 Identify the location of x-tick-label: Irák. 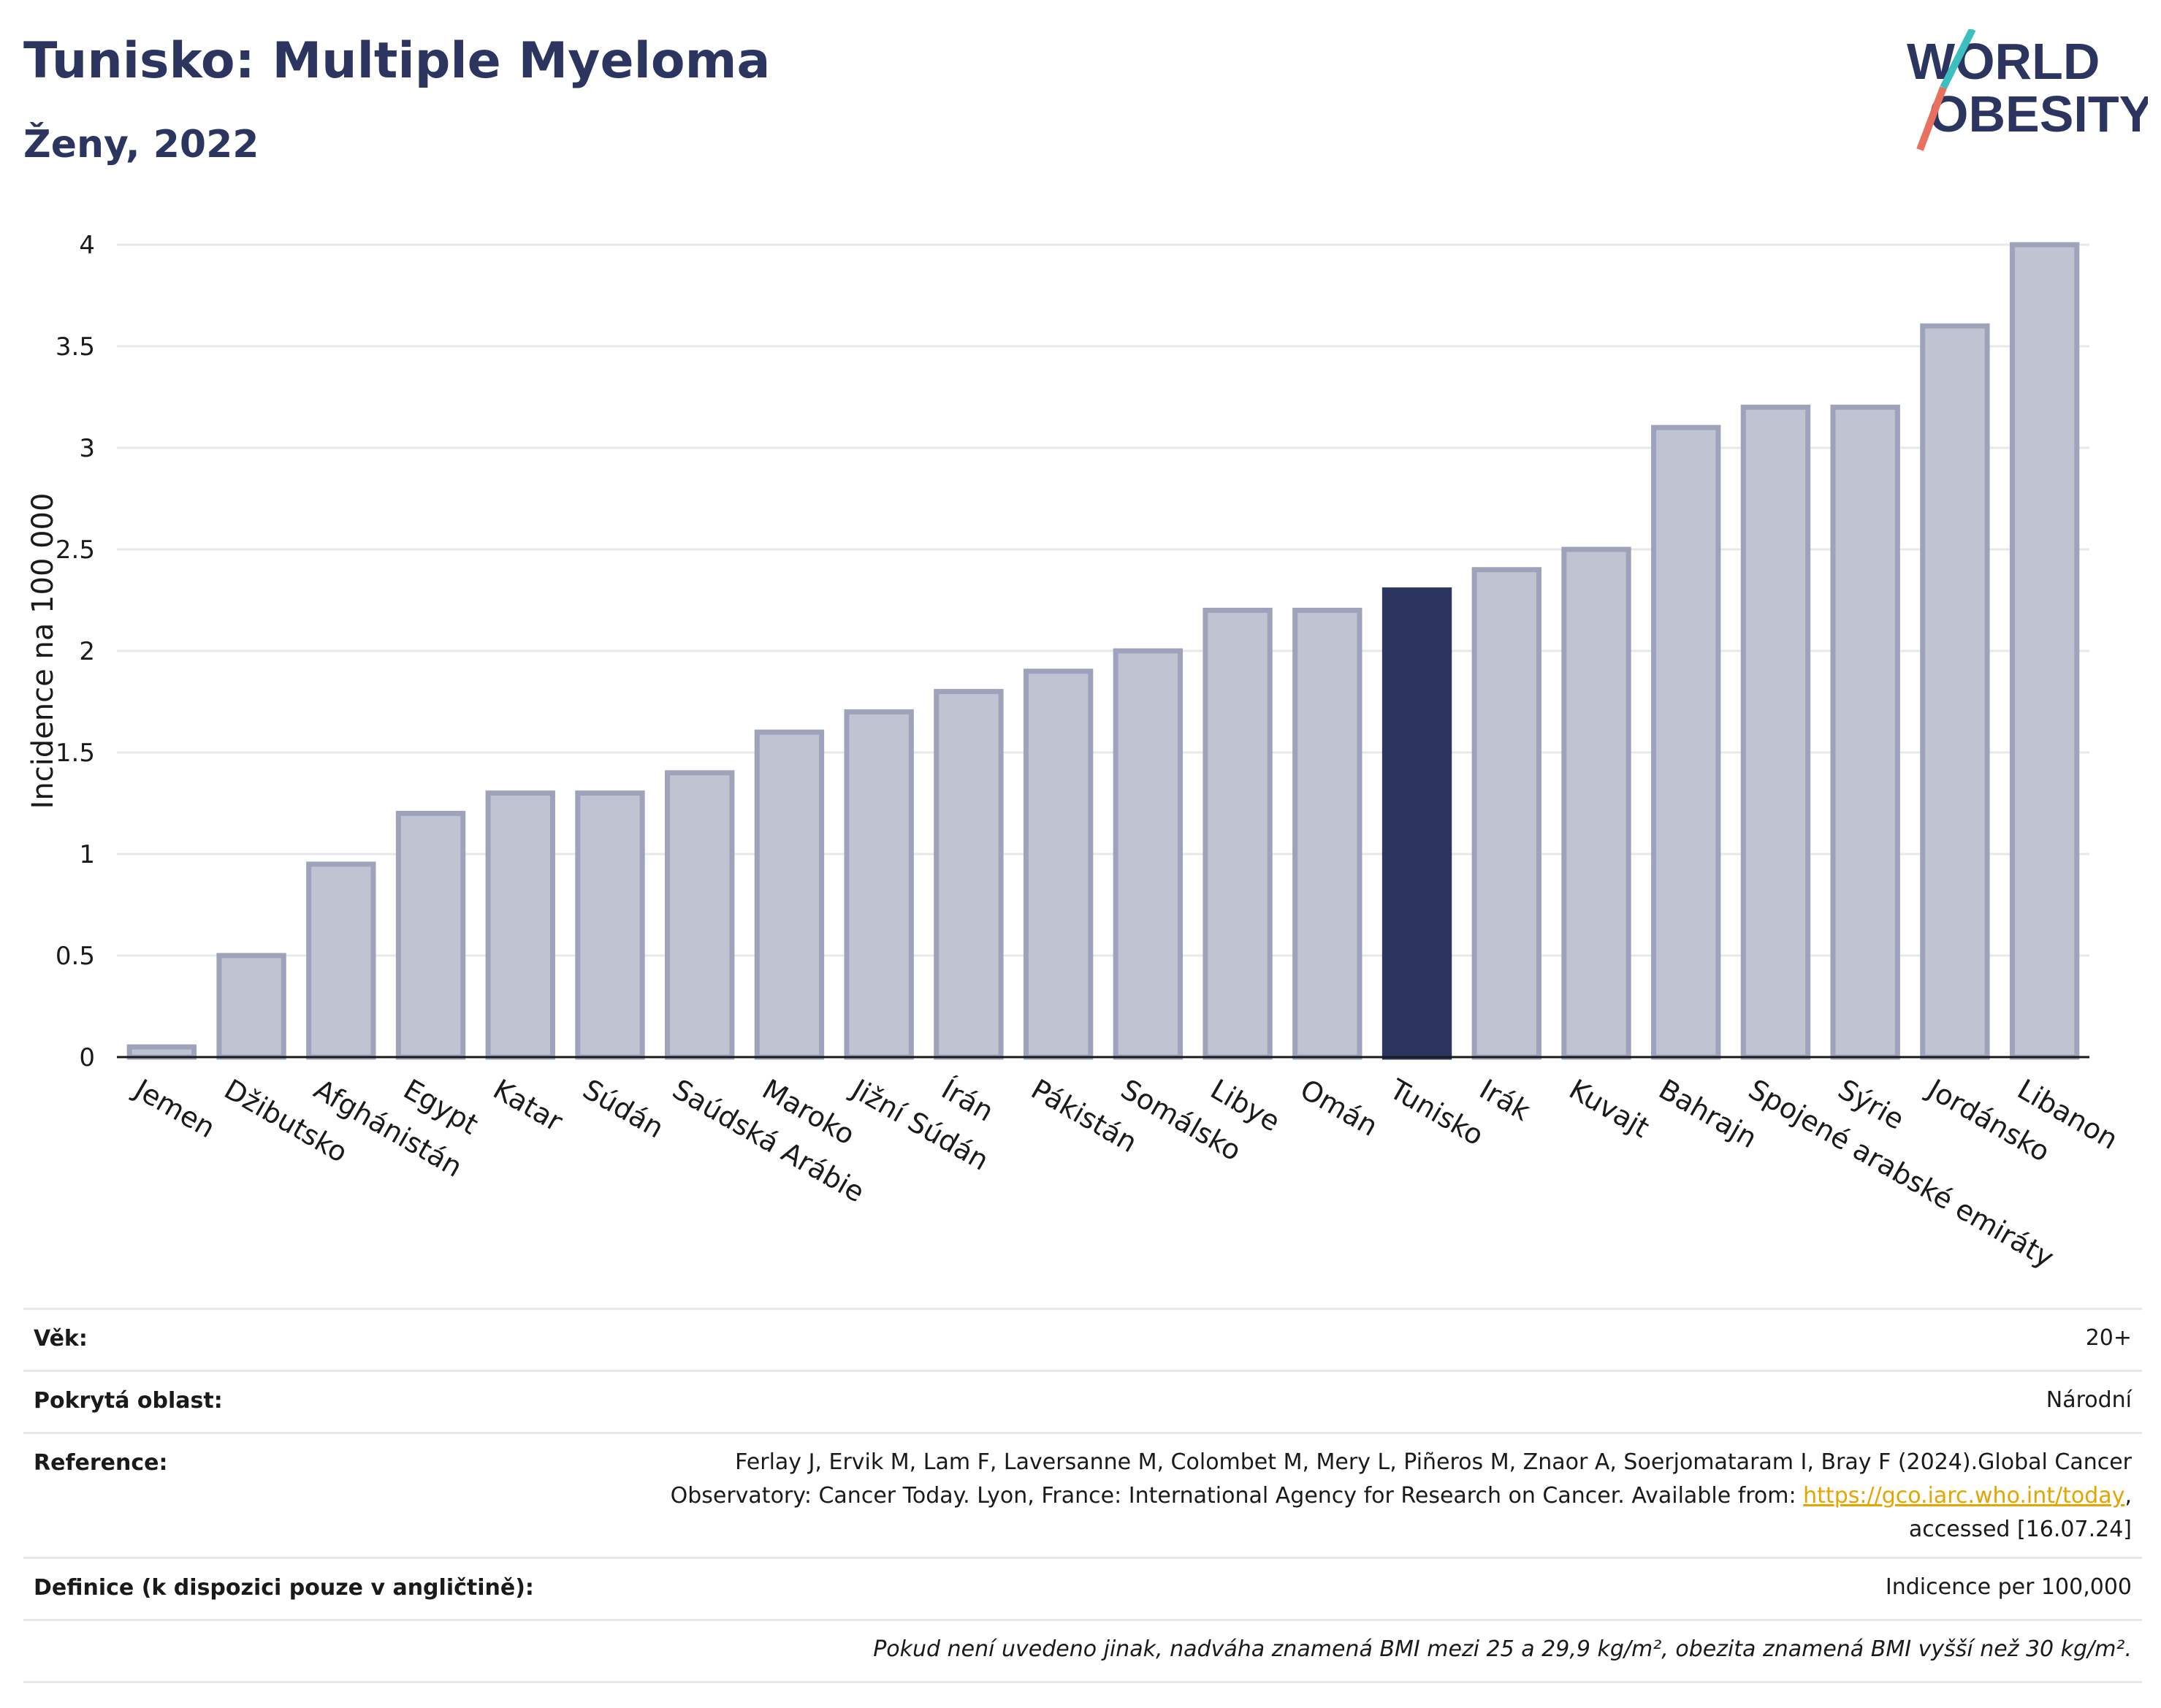
(1505, 1100).